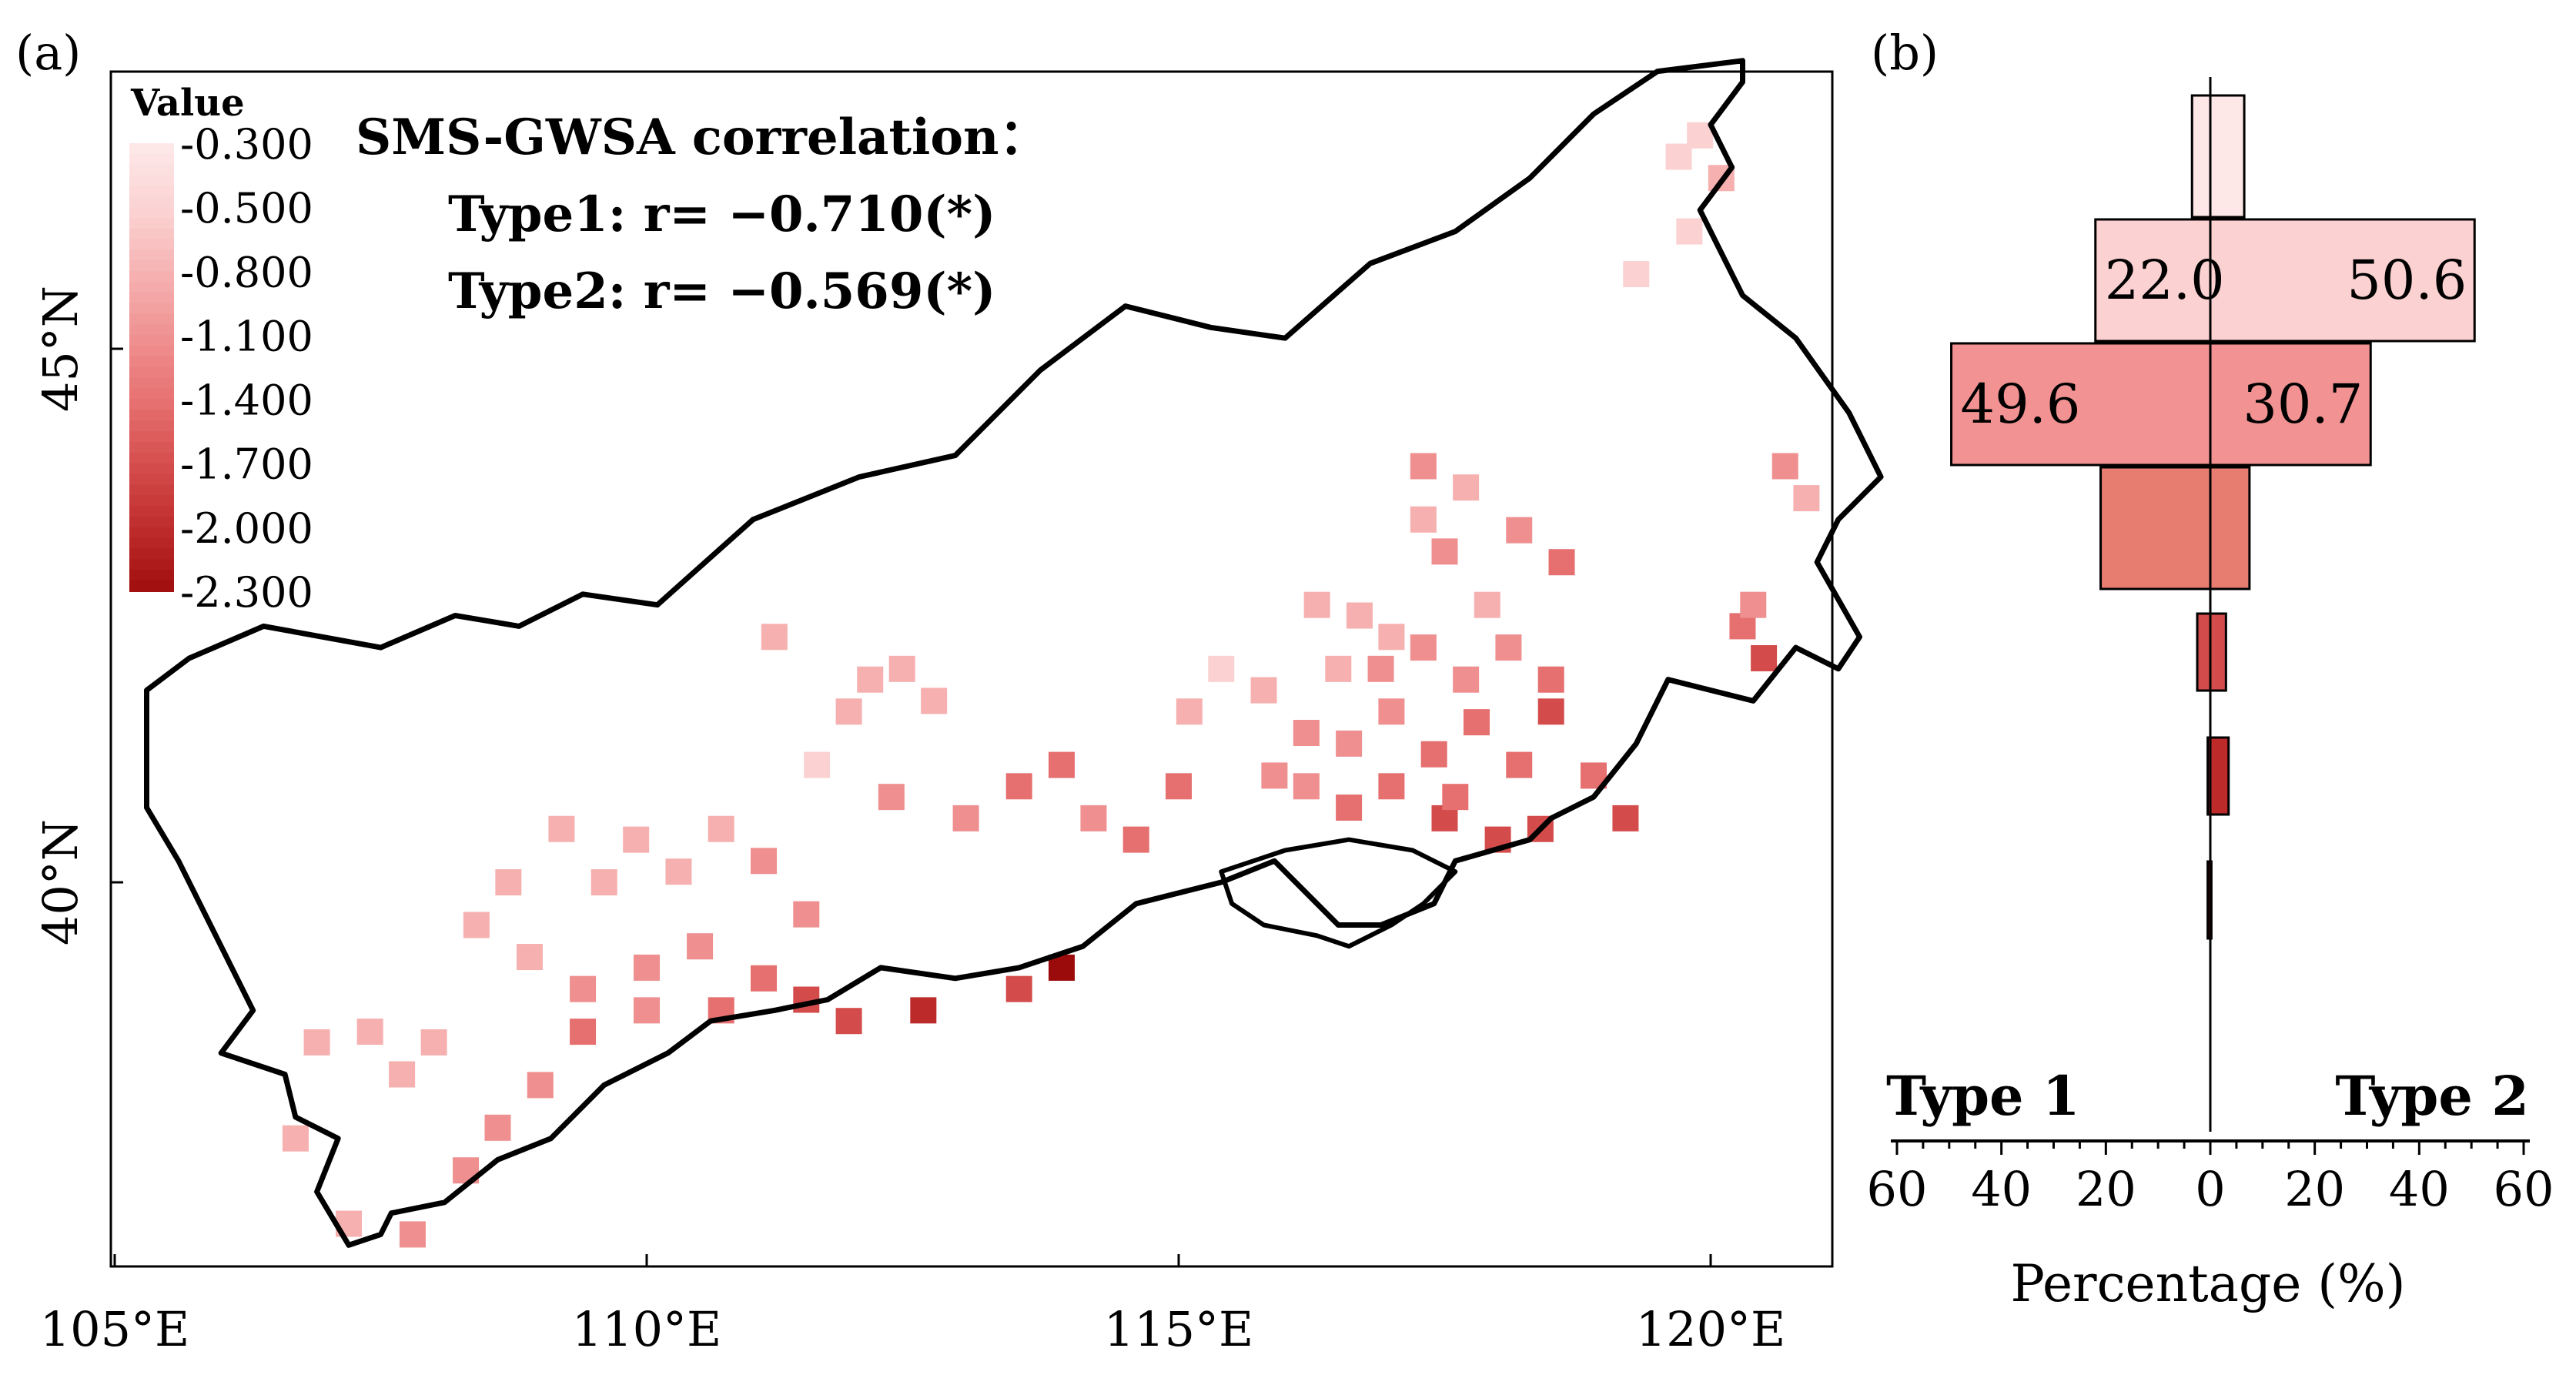 The height and width of the screenshot is (1375, 2576). What do you see at coordinates (721, 215) in the screenshot?
I see `annotation-type1: Type1: r= −0.710(*)` at bounding box center [721, 215].